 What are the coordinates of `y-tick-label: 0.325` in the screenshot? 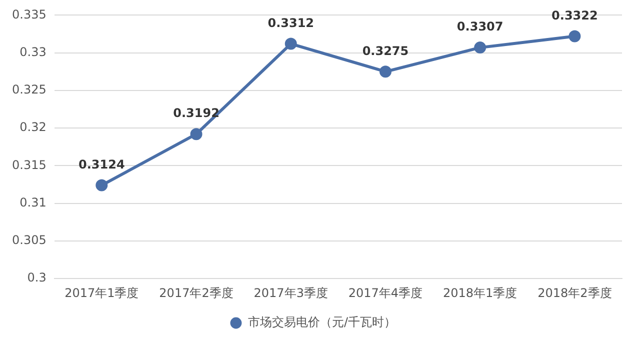 It's located at (29, 89).